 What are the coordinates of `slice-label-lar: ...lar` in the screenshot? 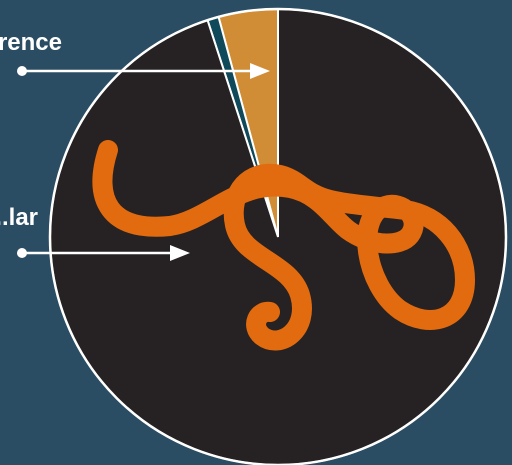 It's located at (19, 217).